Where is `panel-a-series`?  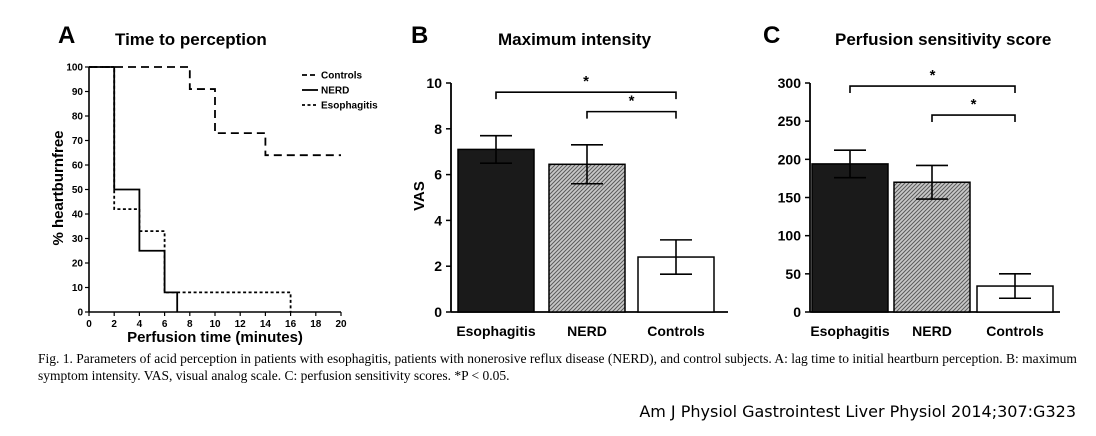
panel-a-series is located at coordinates (215, 189).